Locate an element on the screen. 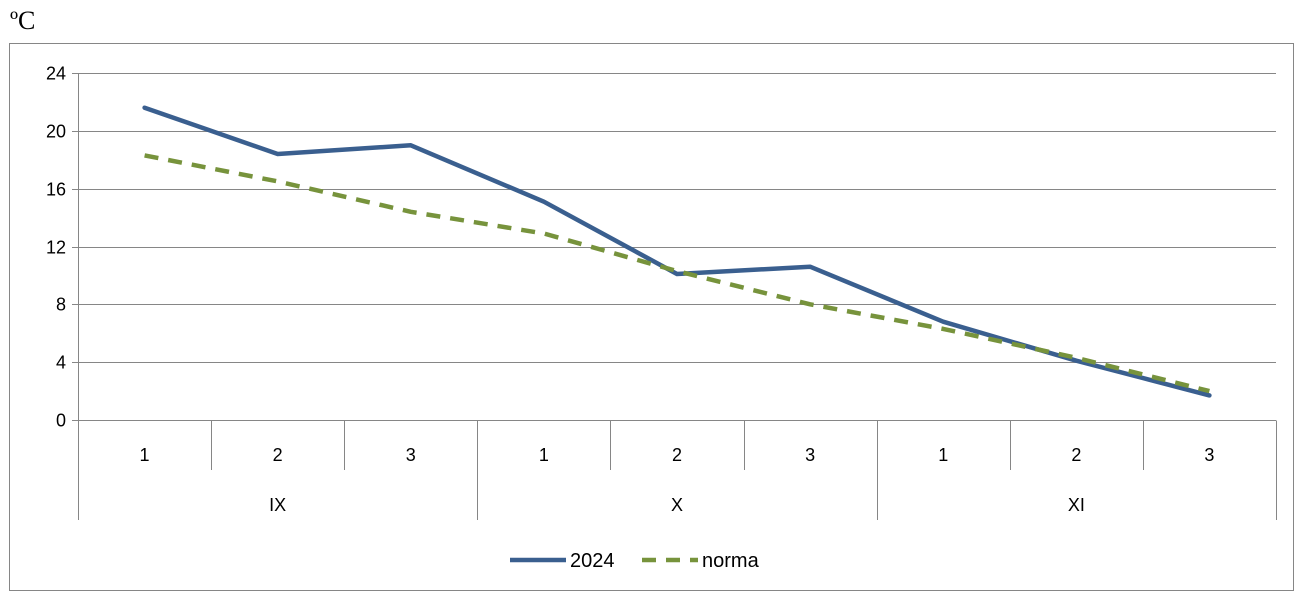 The image size is (1296, 593). legend-label: norma is located at coordinates (731, 561).